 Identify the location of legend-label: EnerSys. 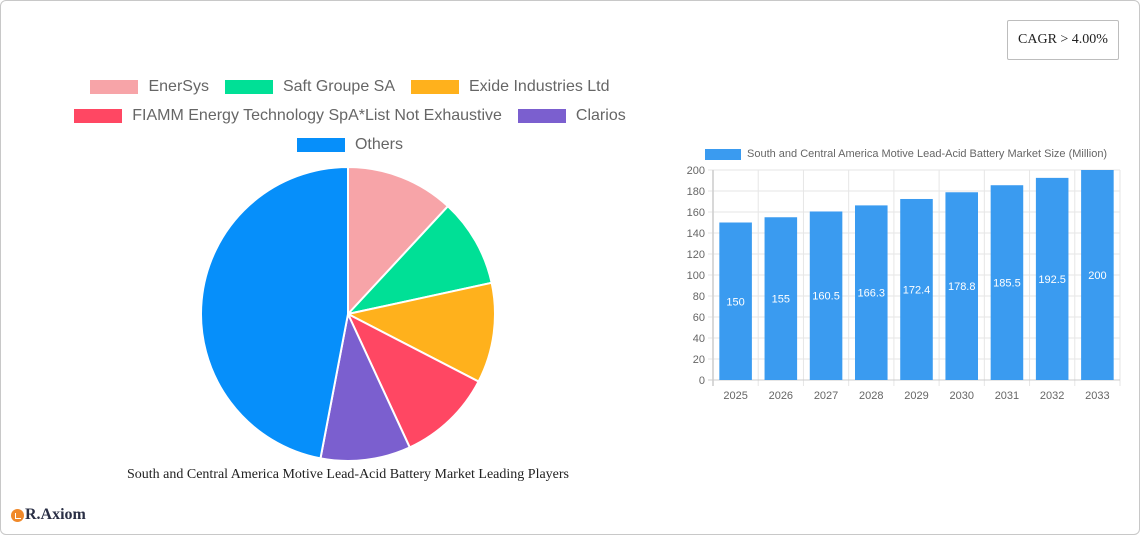
(178, 86).